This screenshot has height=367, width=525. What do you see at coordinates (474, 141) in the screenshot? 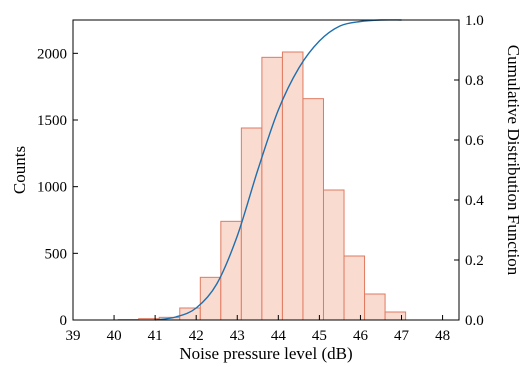
I see `y2-tick-label: 0.6` at bounding box center [474, 141].